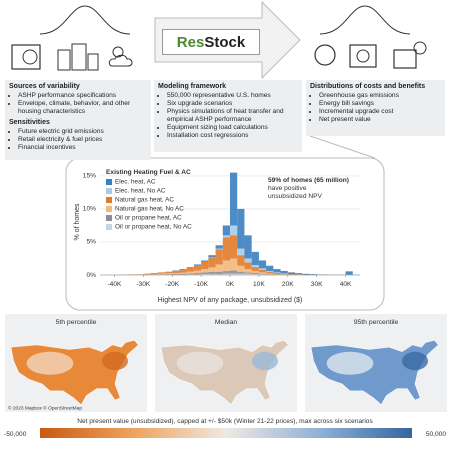  What do you see at coordinates (144, 200) in the screenshot?
I see `legend-label: Natural gas heat, AC` at bounding box center [144, 200].